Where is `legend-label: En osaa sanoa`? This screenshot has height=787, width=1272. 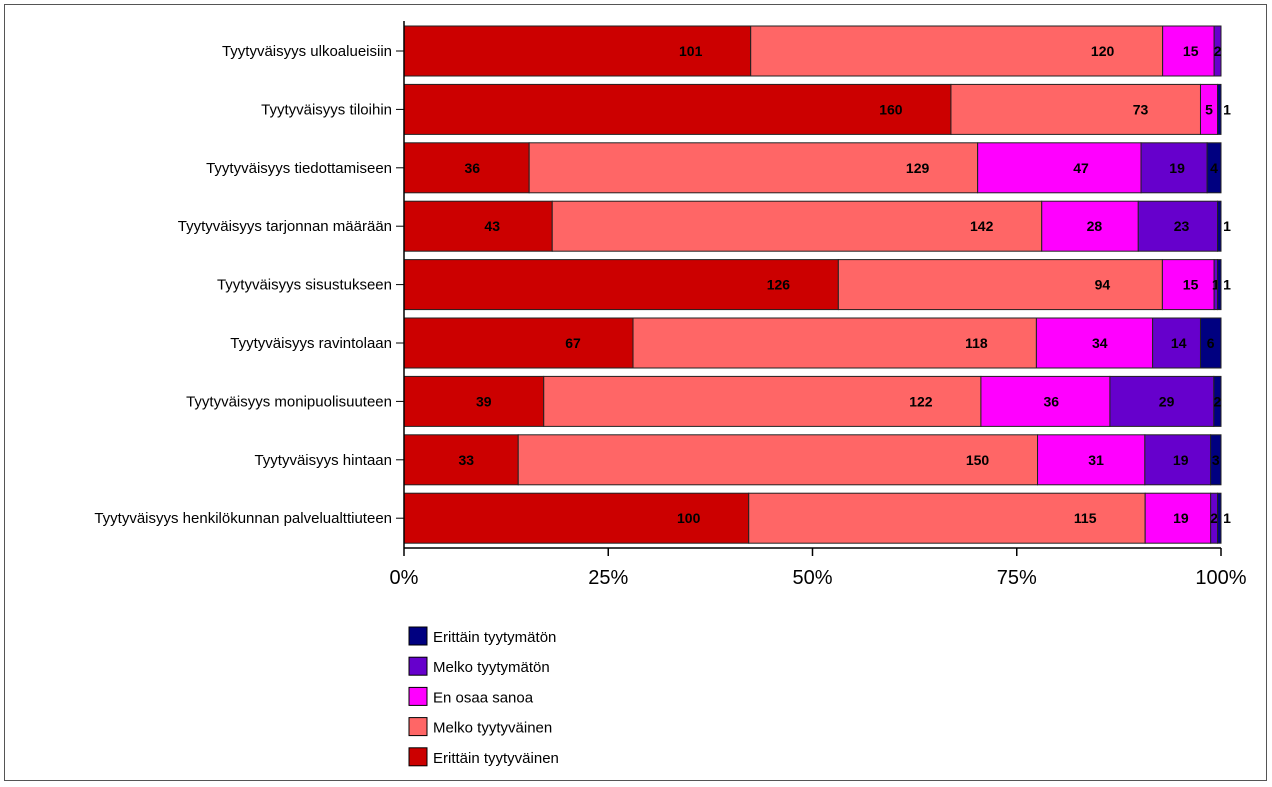
legend-label: En osaa sanoa is located at coordinates (483, 697).